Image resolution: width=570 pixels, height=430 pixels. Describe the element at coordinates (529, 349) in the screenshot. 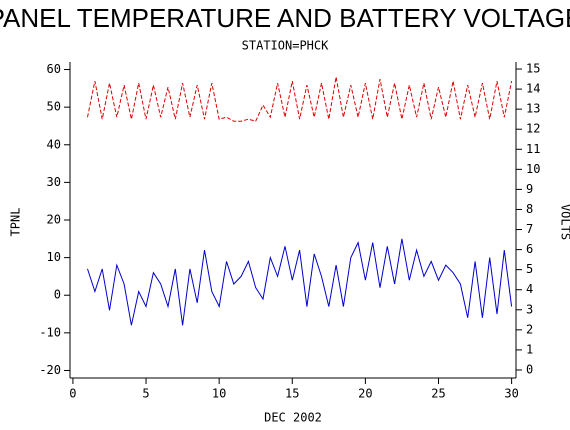

I see `y2-tick-label: 1` at that location.